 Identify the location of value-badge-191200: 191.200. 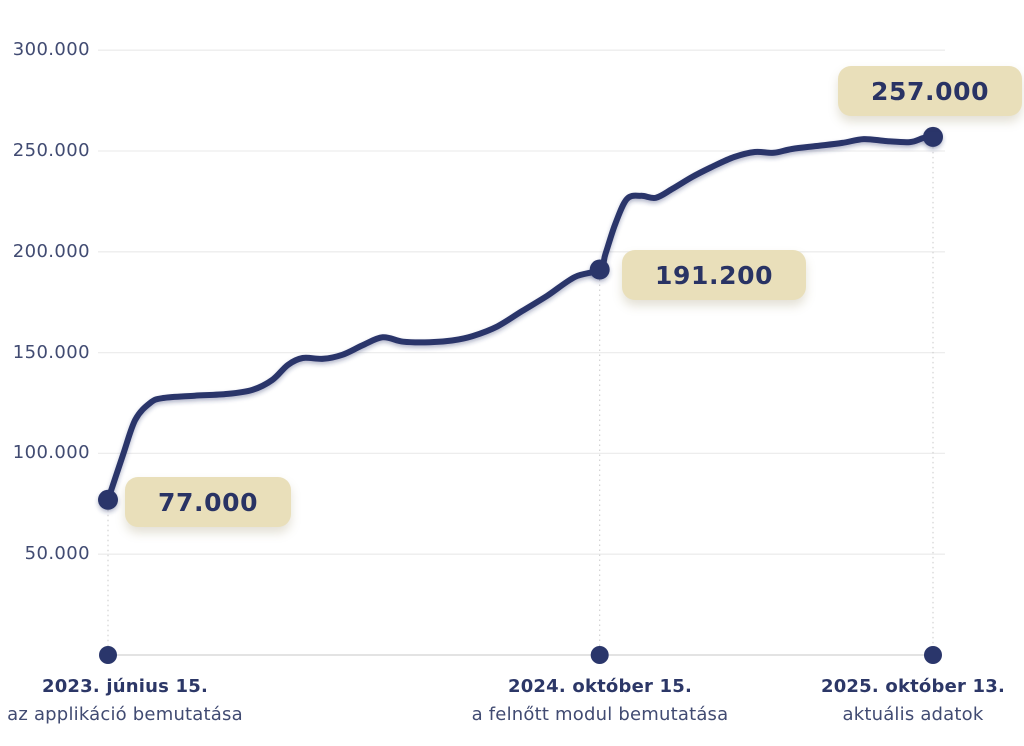
(714, 275).